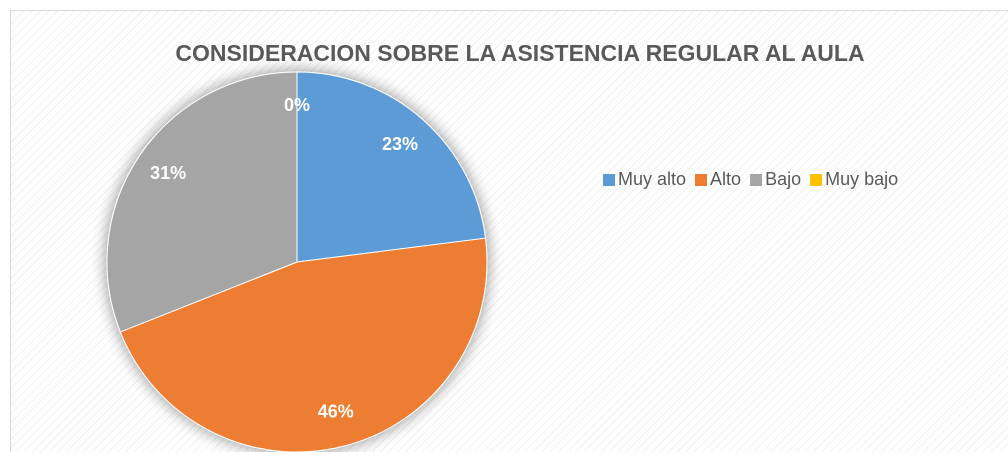  Describe the element at coordinates (336, 412) in the screenshot. I see `data-label: 46%` at that location.